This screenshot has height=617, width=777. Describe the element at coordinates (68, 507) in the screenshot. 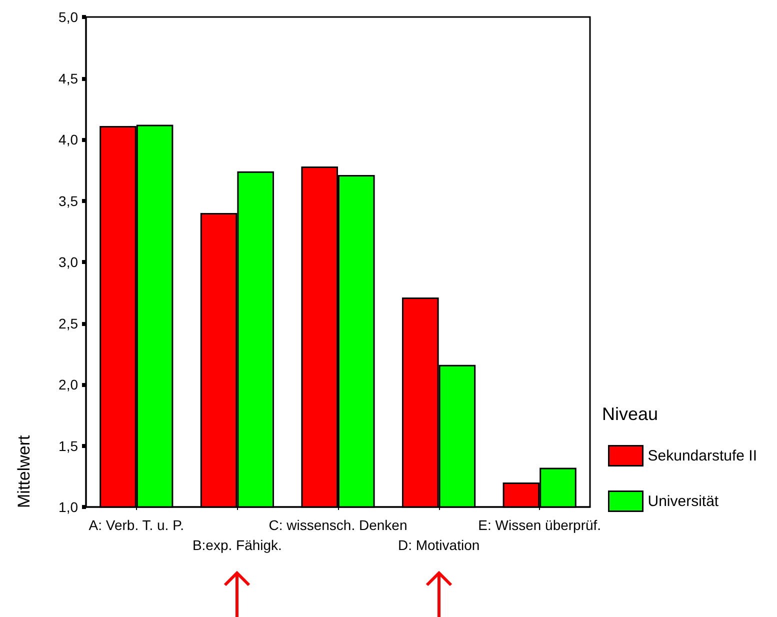

I see `y-tick-label: 1,0` at that location.